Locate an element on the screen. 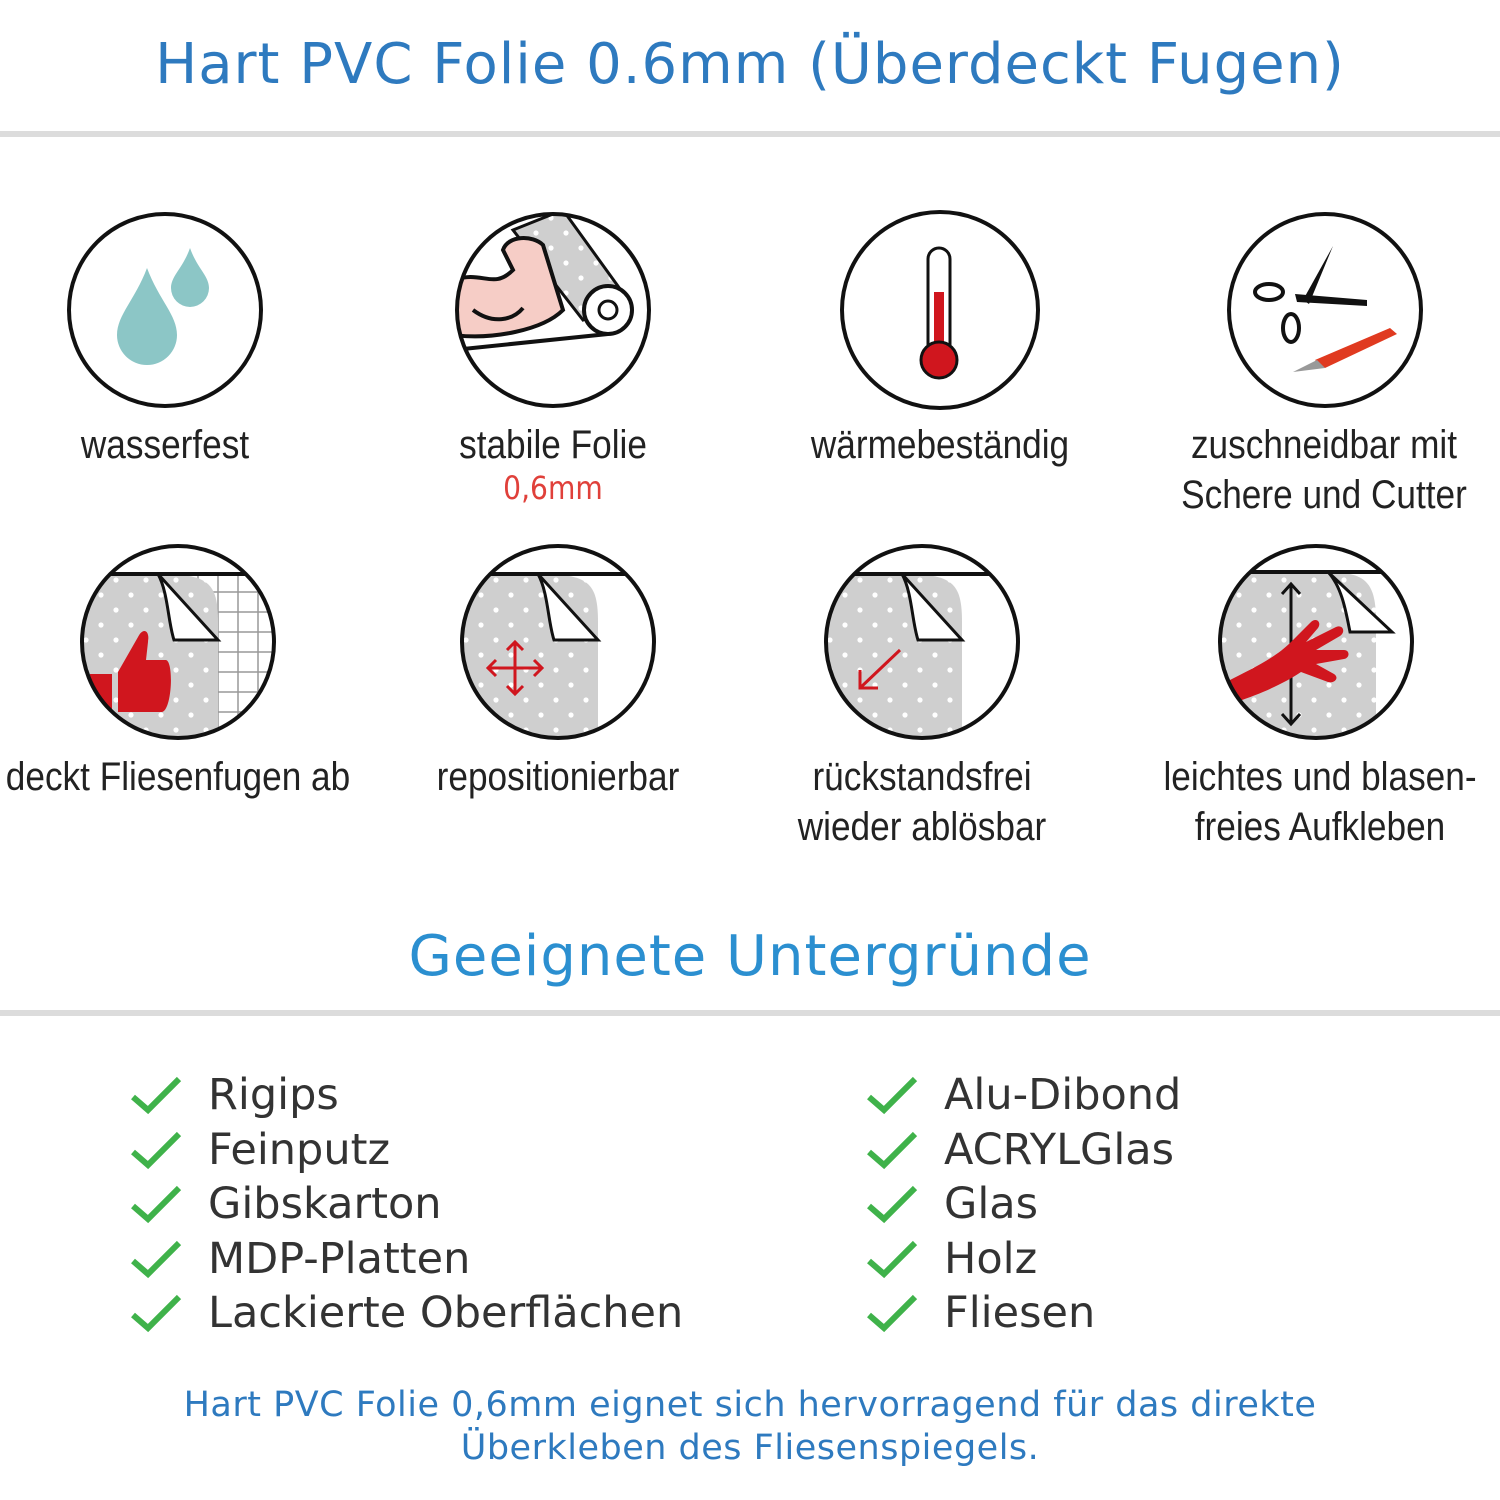 Image resolution: width=1500 pixels, height=1500 pixels. list-item: Lackierte Oberflächen is located at coordinates (406, 1313).